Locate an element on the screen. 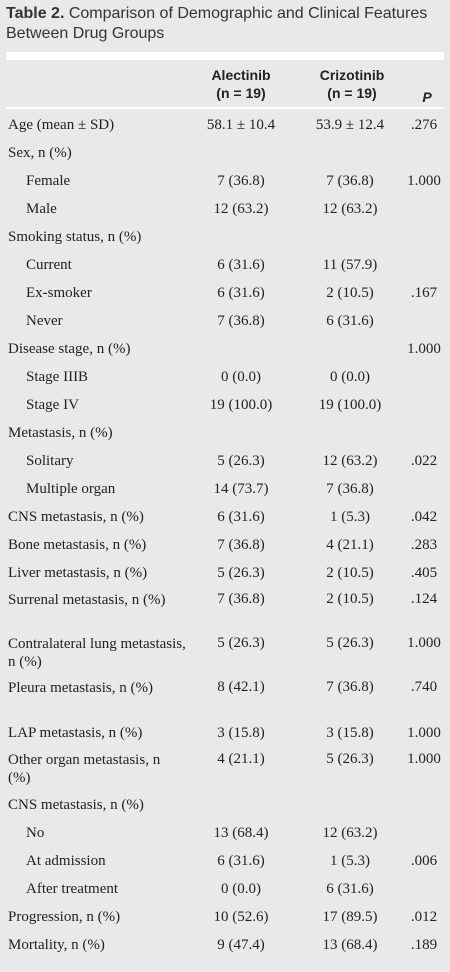  column-header-crizotinib: Crizotinib (n = 19) is located at coordinates (352, 88).